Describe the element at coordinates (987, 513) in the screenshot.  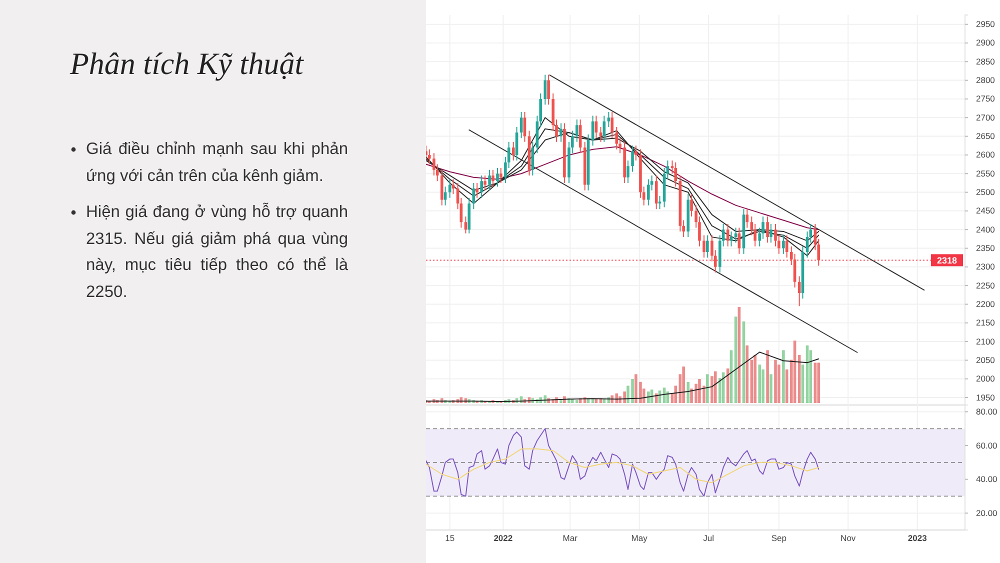
I see `y-tick-label: 20.00` at that location.